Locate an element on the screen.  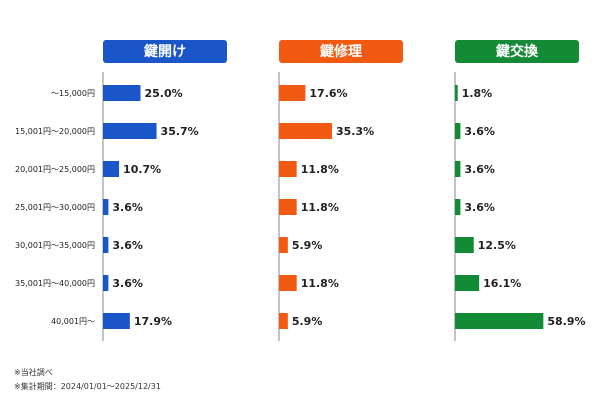
series-name: 鍵開け is located at coordinates (165, 51).